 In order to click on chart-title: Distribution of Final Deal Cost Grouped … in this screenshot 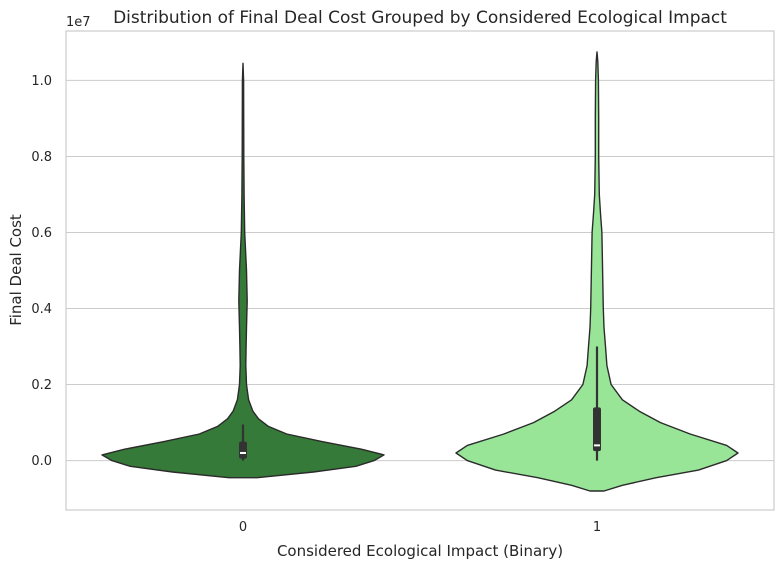, I will do `click(420, 18)`.